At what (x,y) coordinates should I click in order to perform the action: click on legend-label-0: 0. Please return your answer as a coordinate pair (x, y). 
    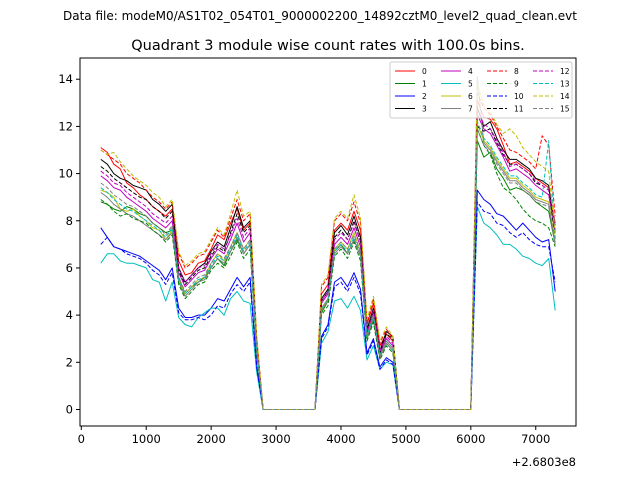
    Looking at the image, I should click on (424, 71).